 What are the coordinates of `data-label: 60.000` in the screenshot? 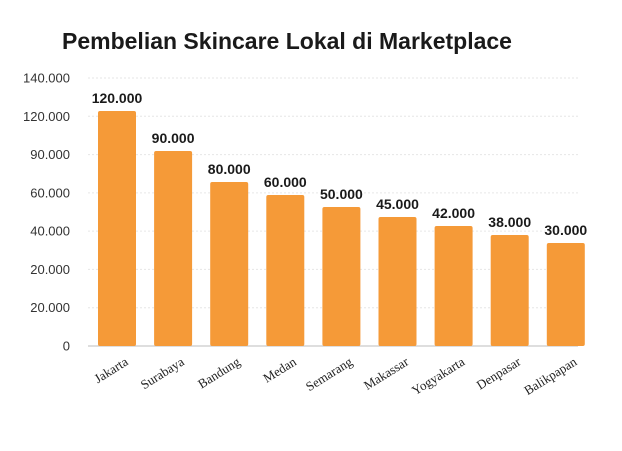 It's located at (285, 182).